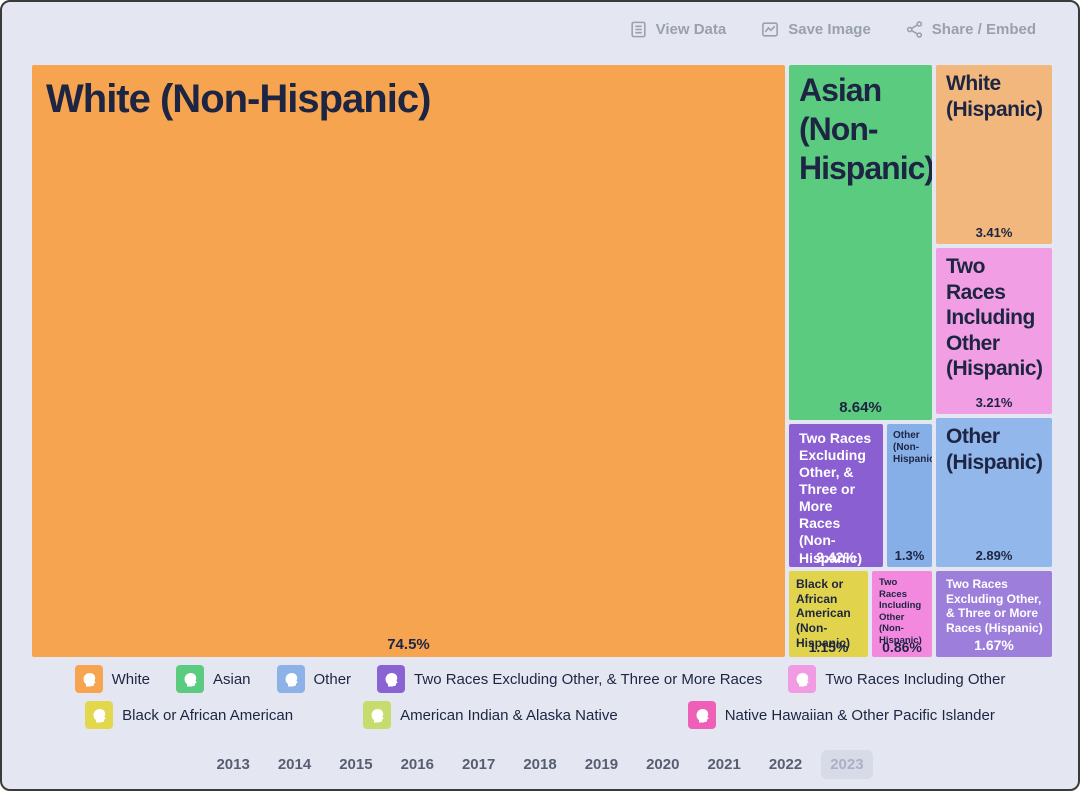 This screenshot has height=791, width=1080. I want to click on legend-item-white: White, so click(112, 679).